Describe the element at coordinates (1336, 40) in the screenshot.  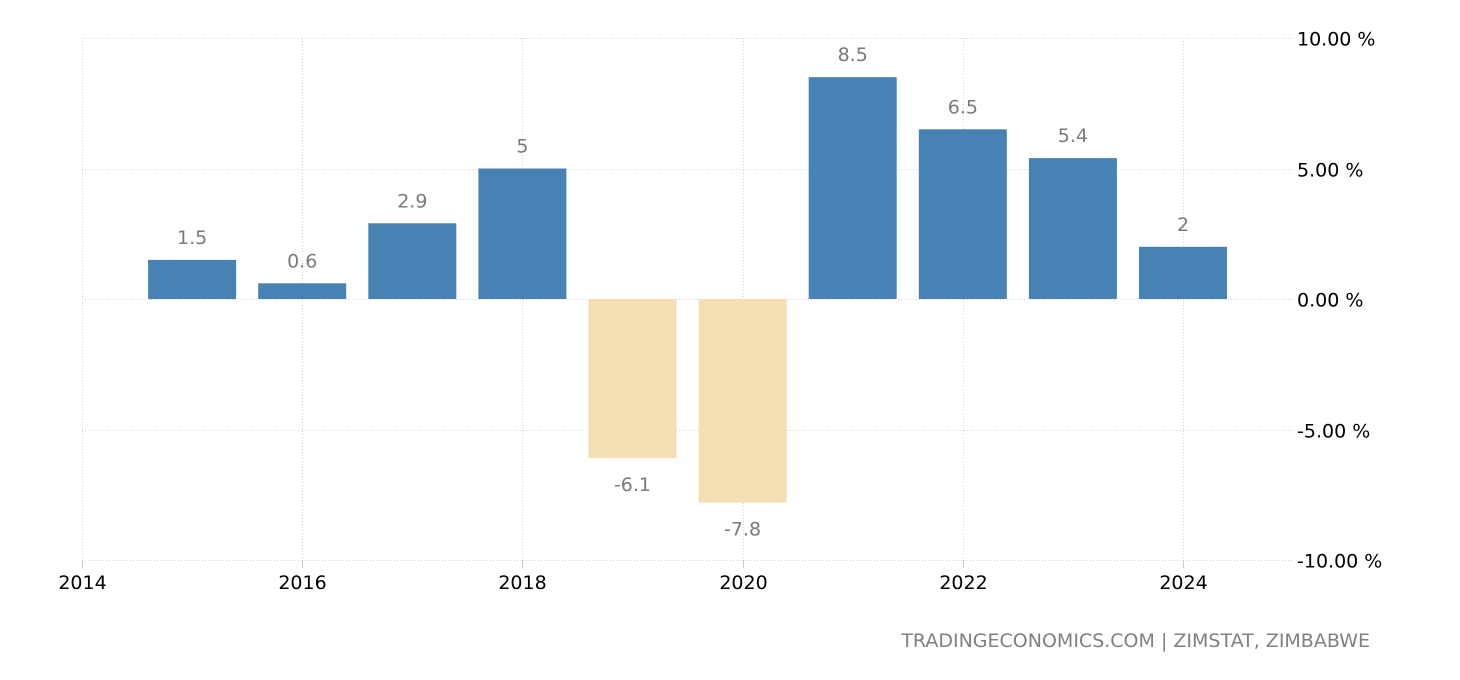
I see `y-tick-label: 10.00 %` at that location.